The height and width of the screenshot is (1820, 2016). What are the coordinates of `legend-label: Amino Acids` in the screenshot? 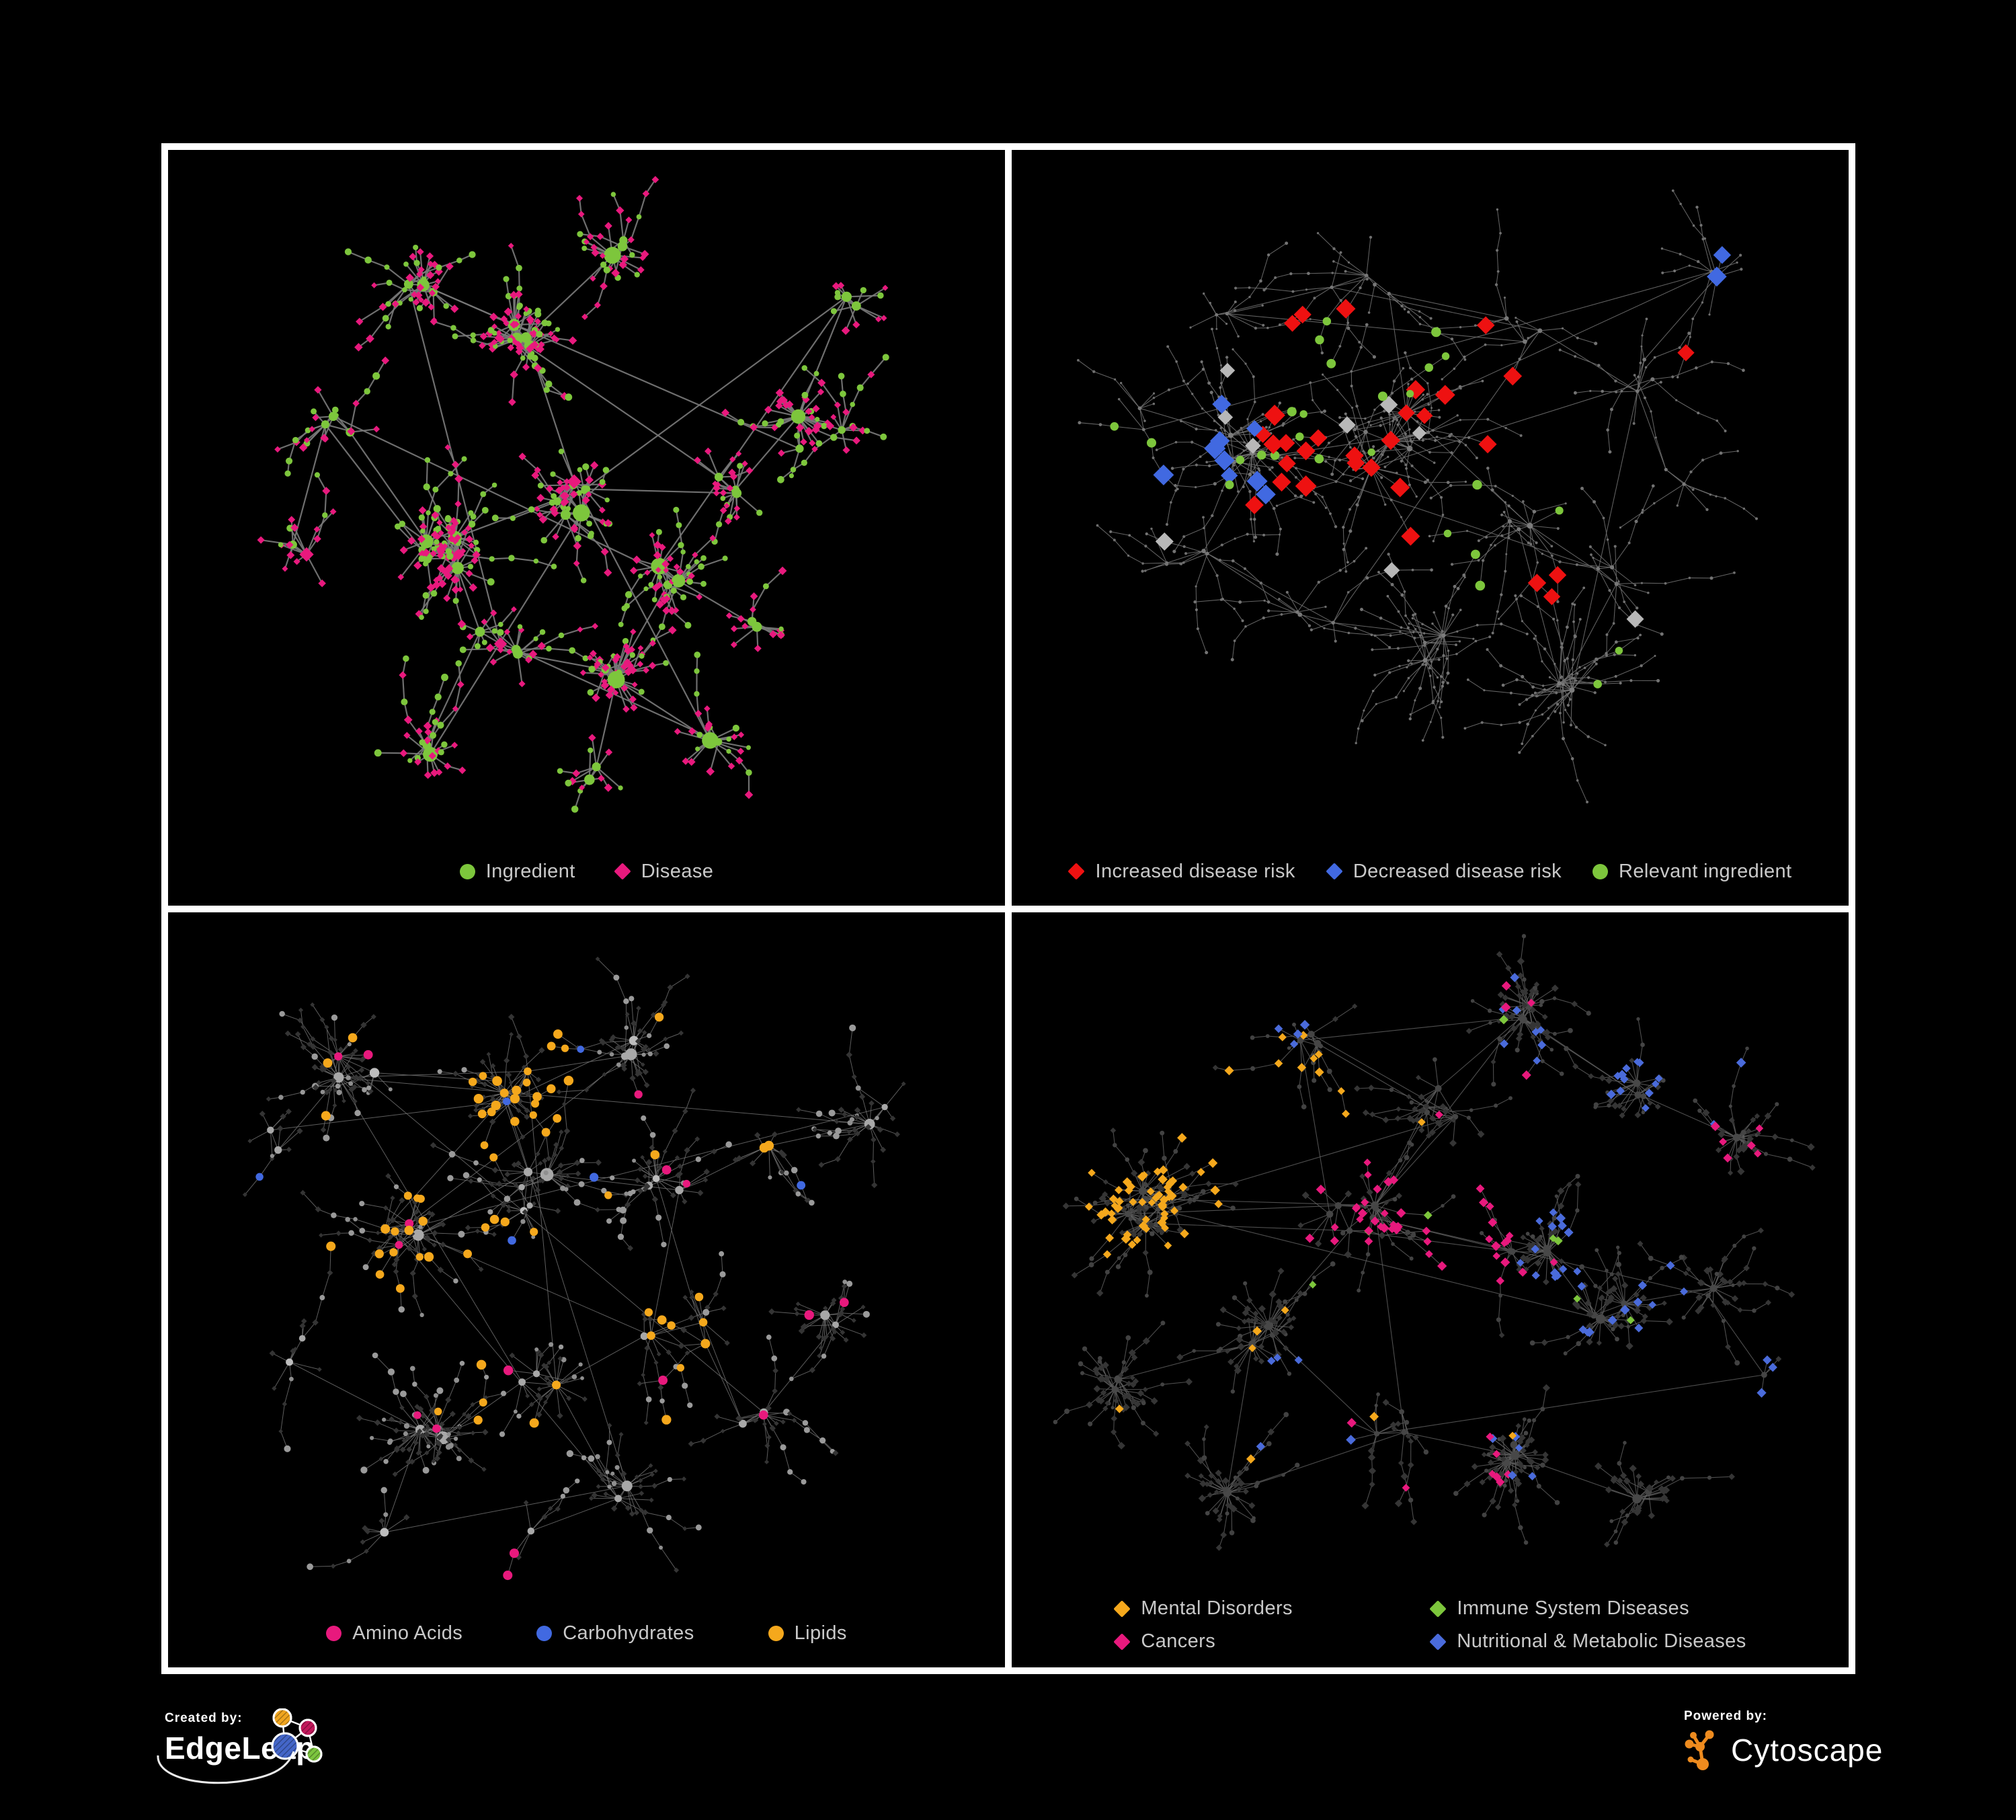 It's located at (407, 1633).